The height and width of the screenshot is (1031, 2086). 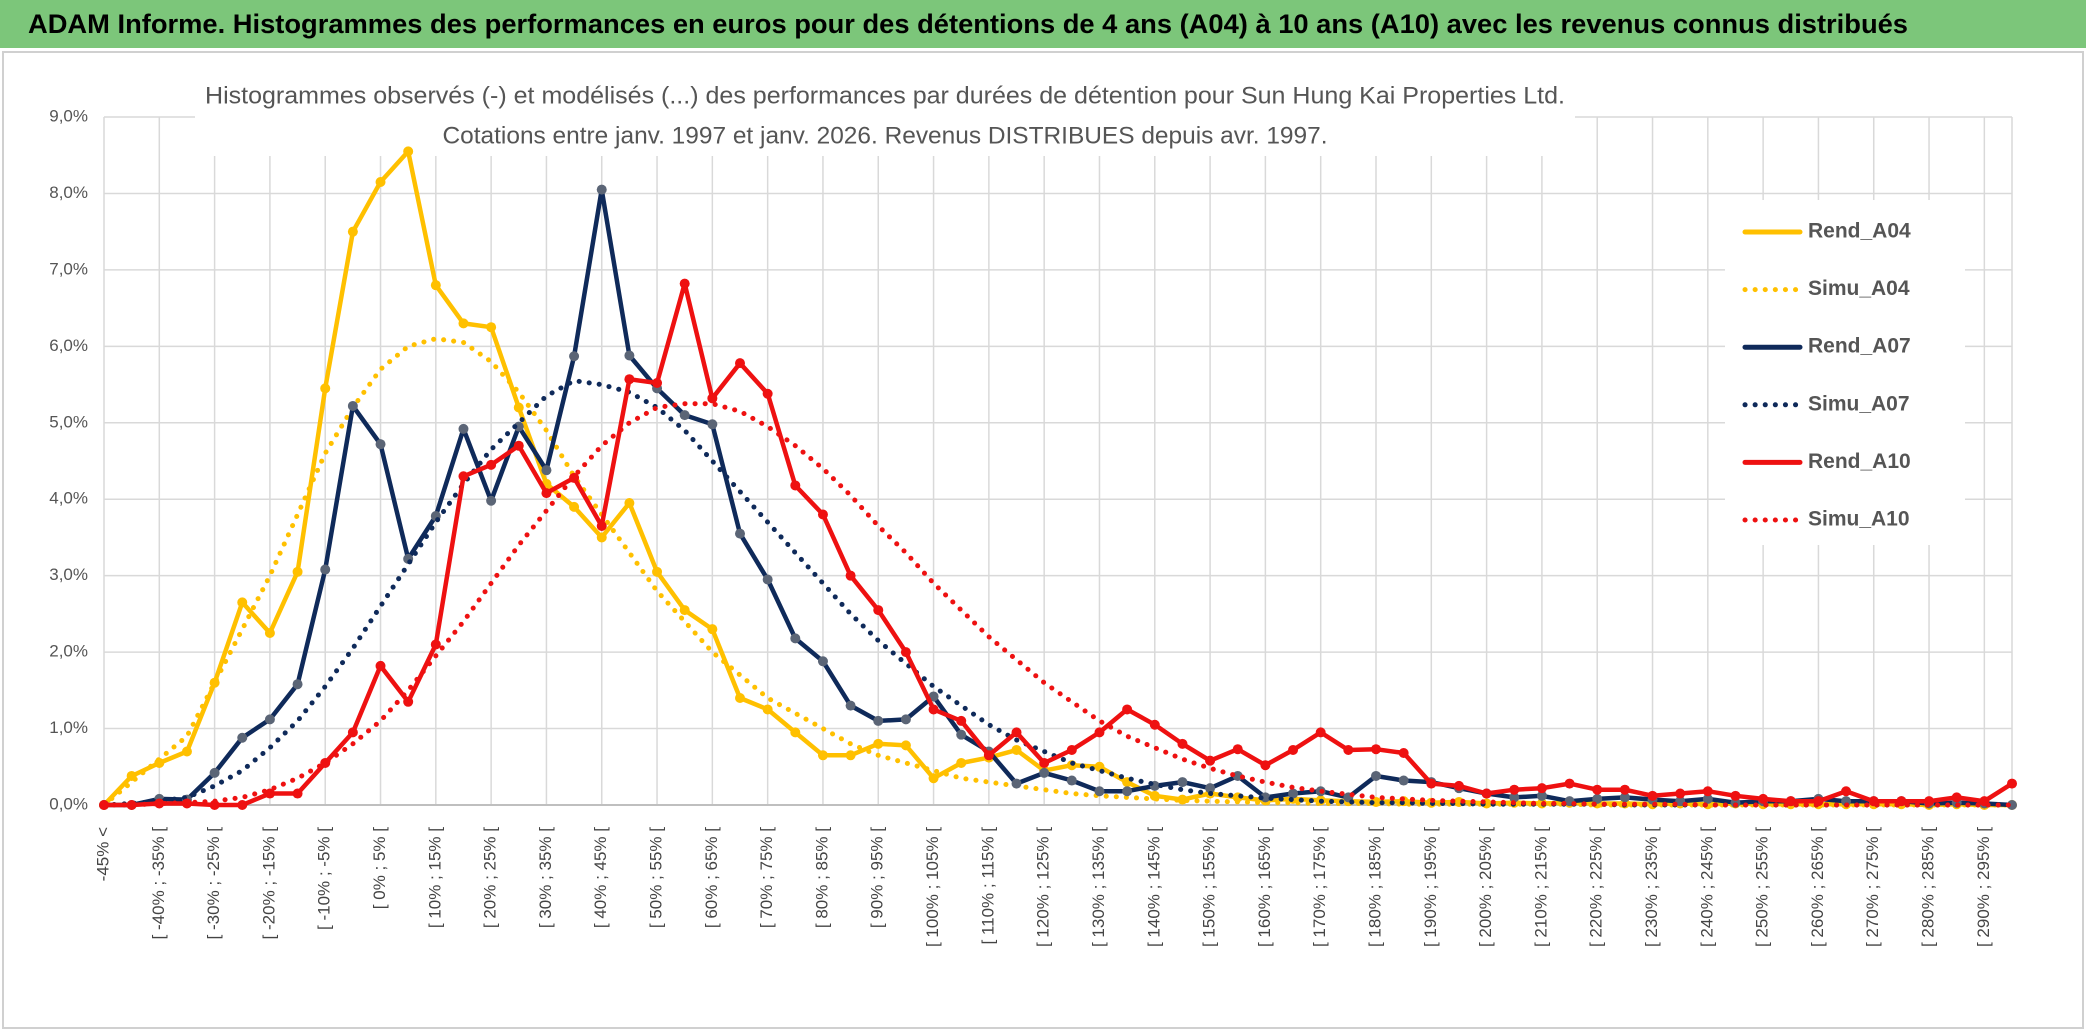 I want to click on legend-label: Rend_A10, so click(x=1859, y=461).